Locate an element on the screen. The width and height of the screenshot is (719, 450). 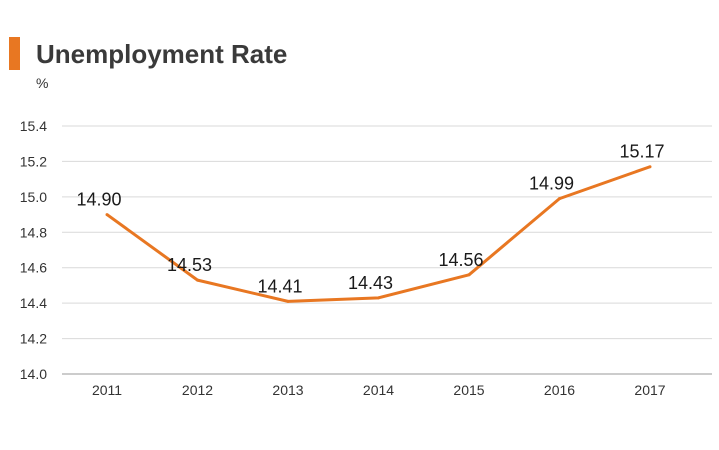
y-tick-label: 14.8 is located at coordinates (33, 232).